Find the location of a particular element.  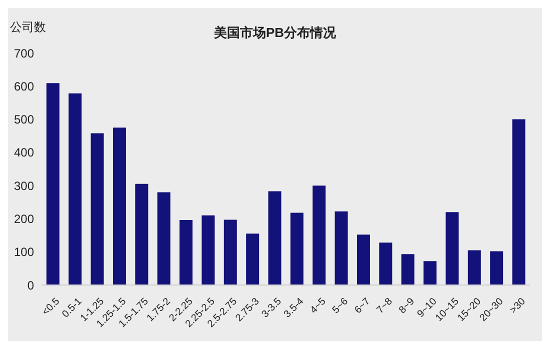

y-tick-label: 100 is located at coordinates (24, 252).